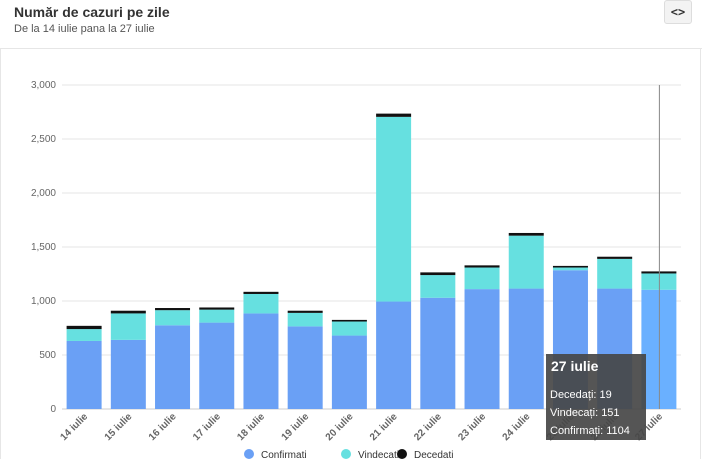 The width and height of the screenshot is (702, 459). I want to click on x-tick-label: 18 iulie, so click(251, 427).